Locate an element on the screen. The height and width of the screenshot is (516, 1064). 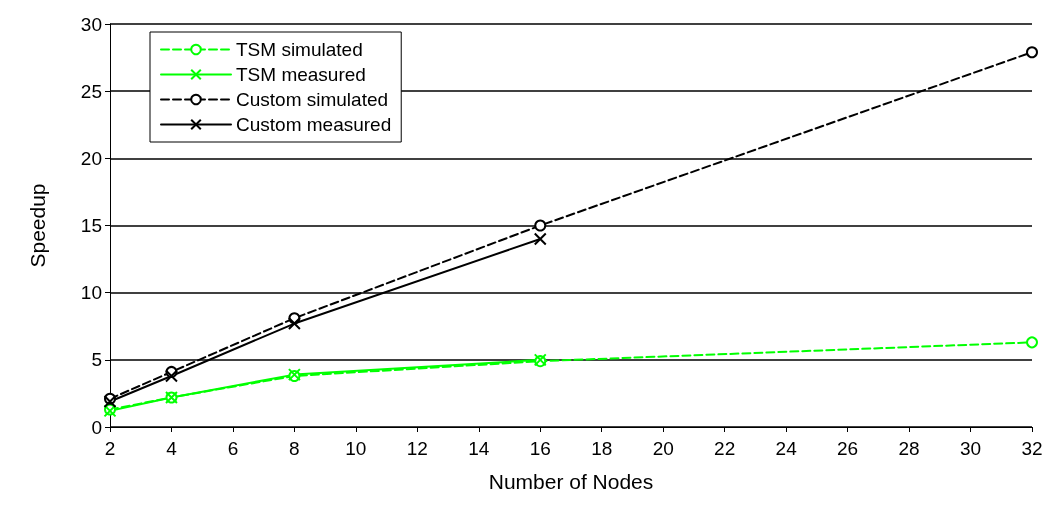
x-tick-label: 14 is located at coordinates (479, 448).